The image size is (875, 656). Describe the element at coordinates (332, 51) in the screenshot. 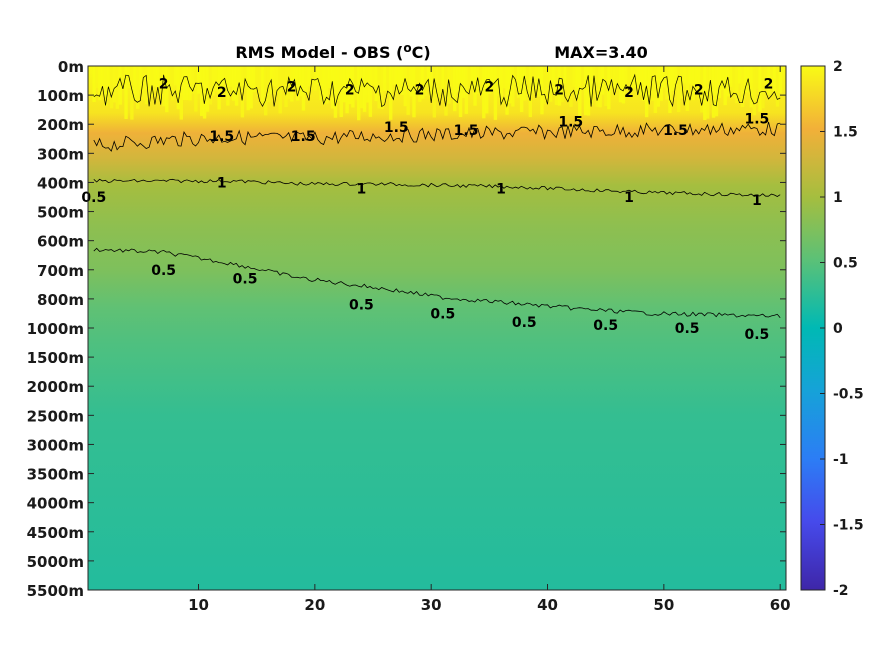

I see `chart-title: RMS Model - OBS (oC)` at that location.